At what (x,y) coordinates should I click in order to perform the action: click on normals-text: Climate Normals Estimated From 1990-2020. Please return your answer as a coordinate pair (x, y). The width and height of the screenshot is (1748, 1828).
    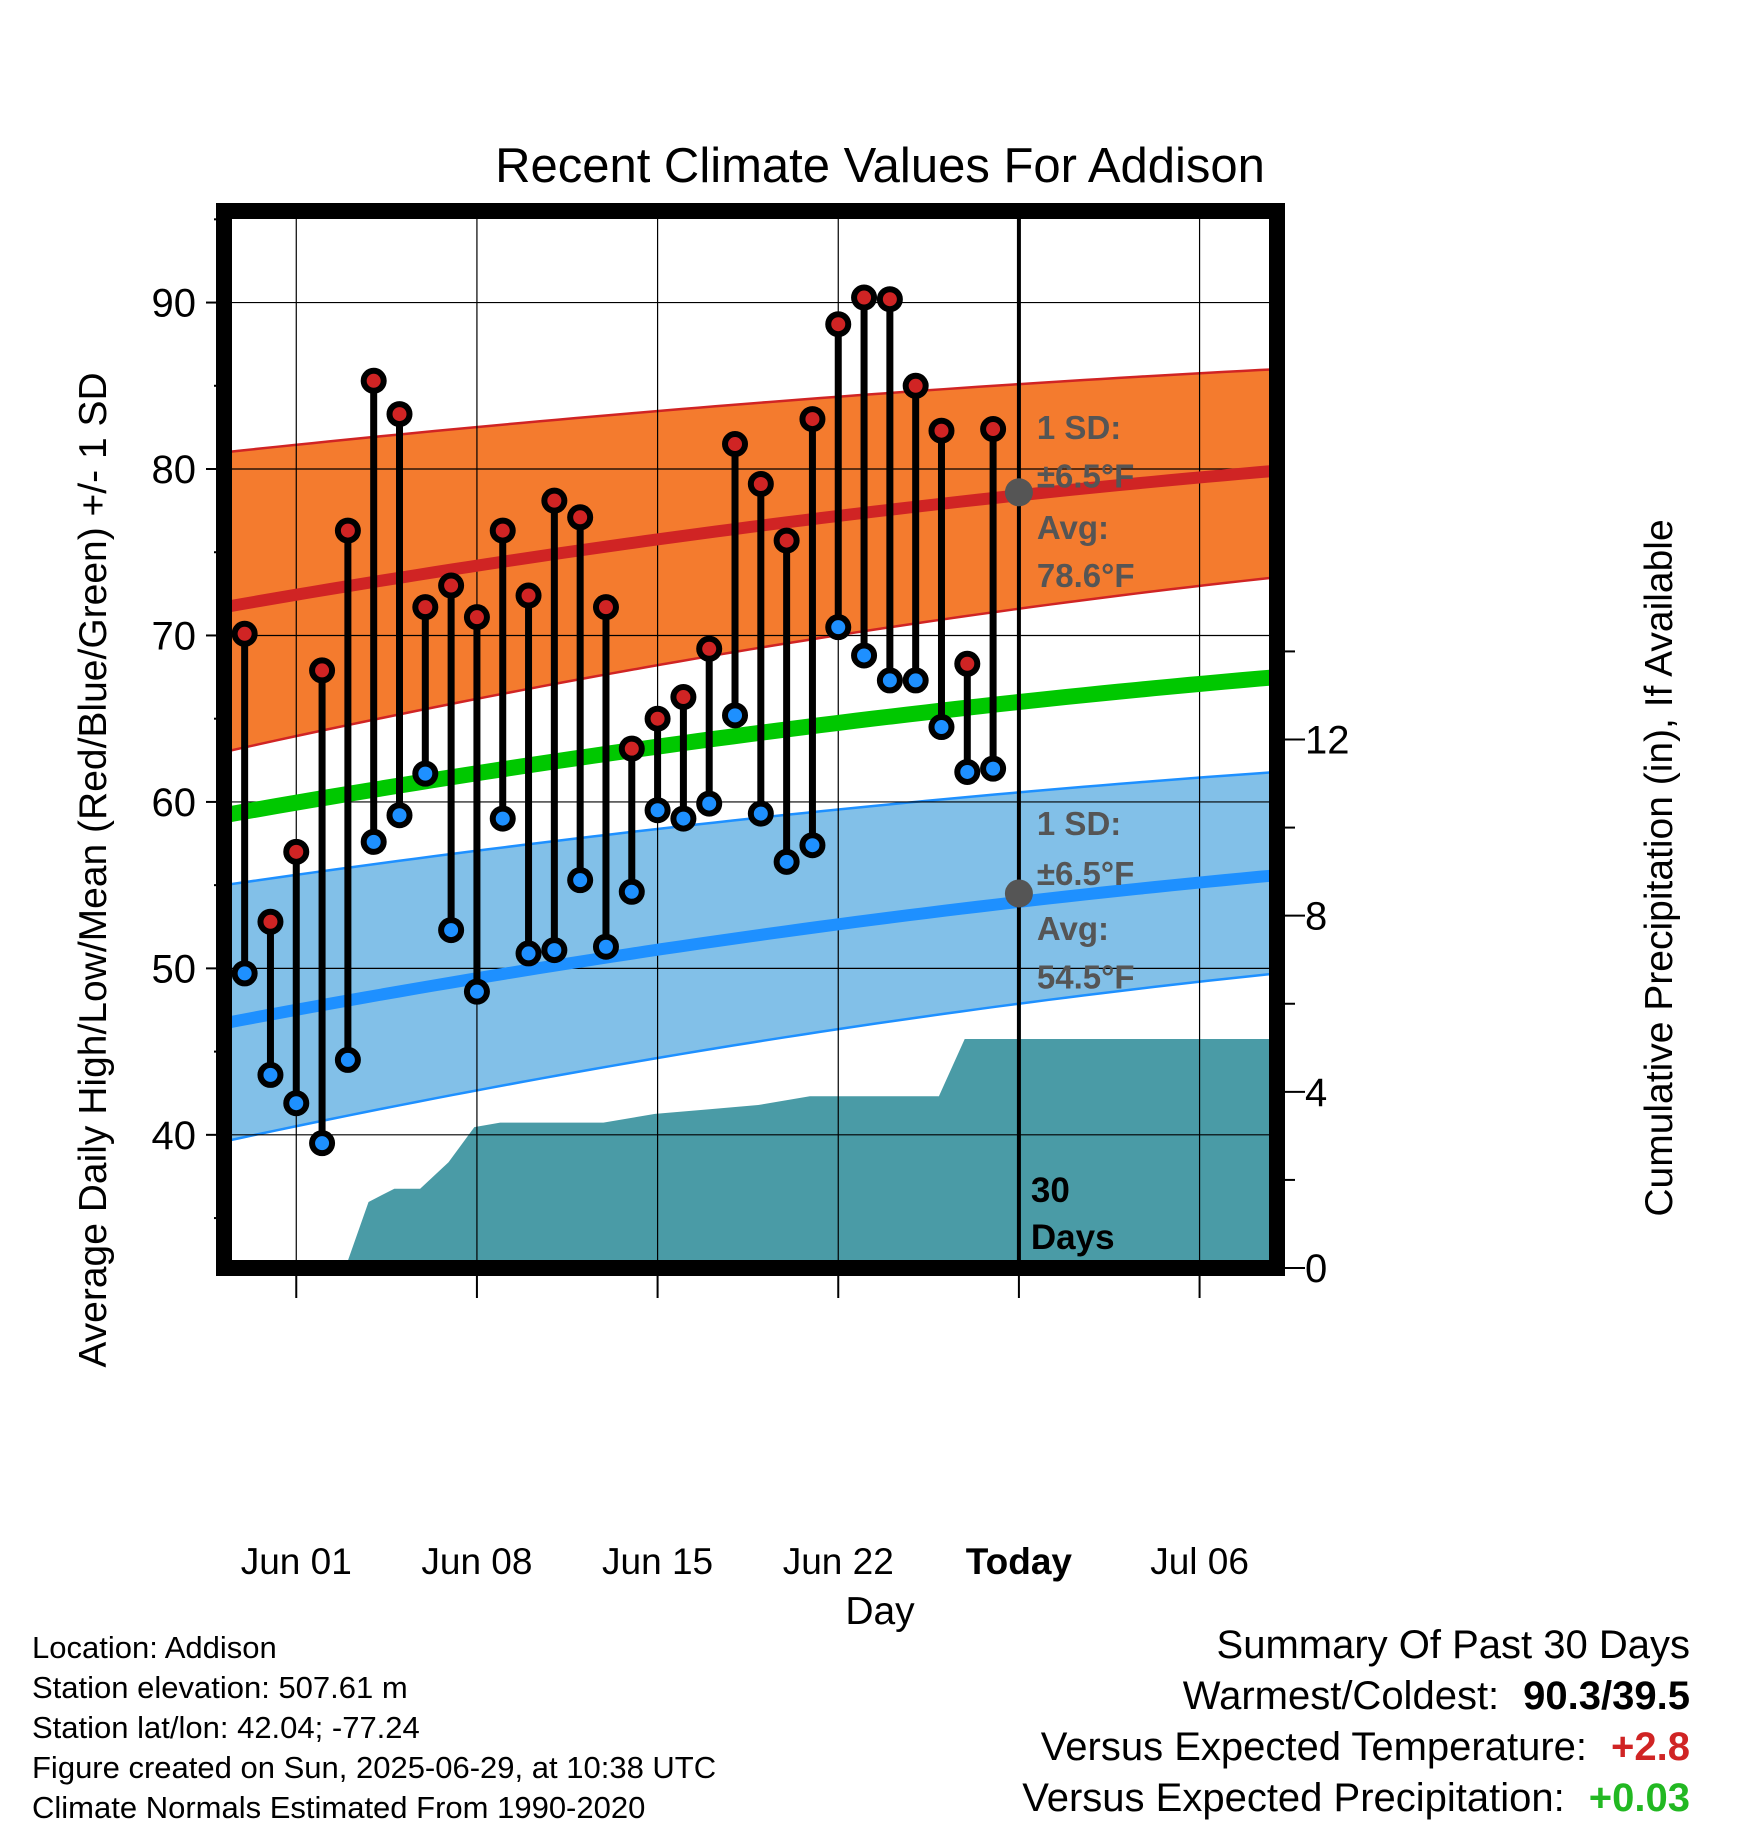
    Looking at the image, I should click on (339, 1807).